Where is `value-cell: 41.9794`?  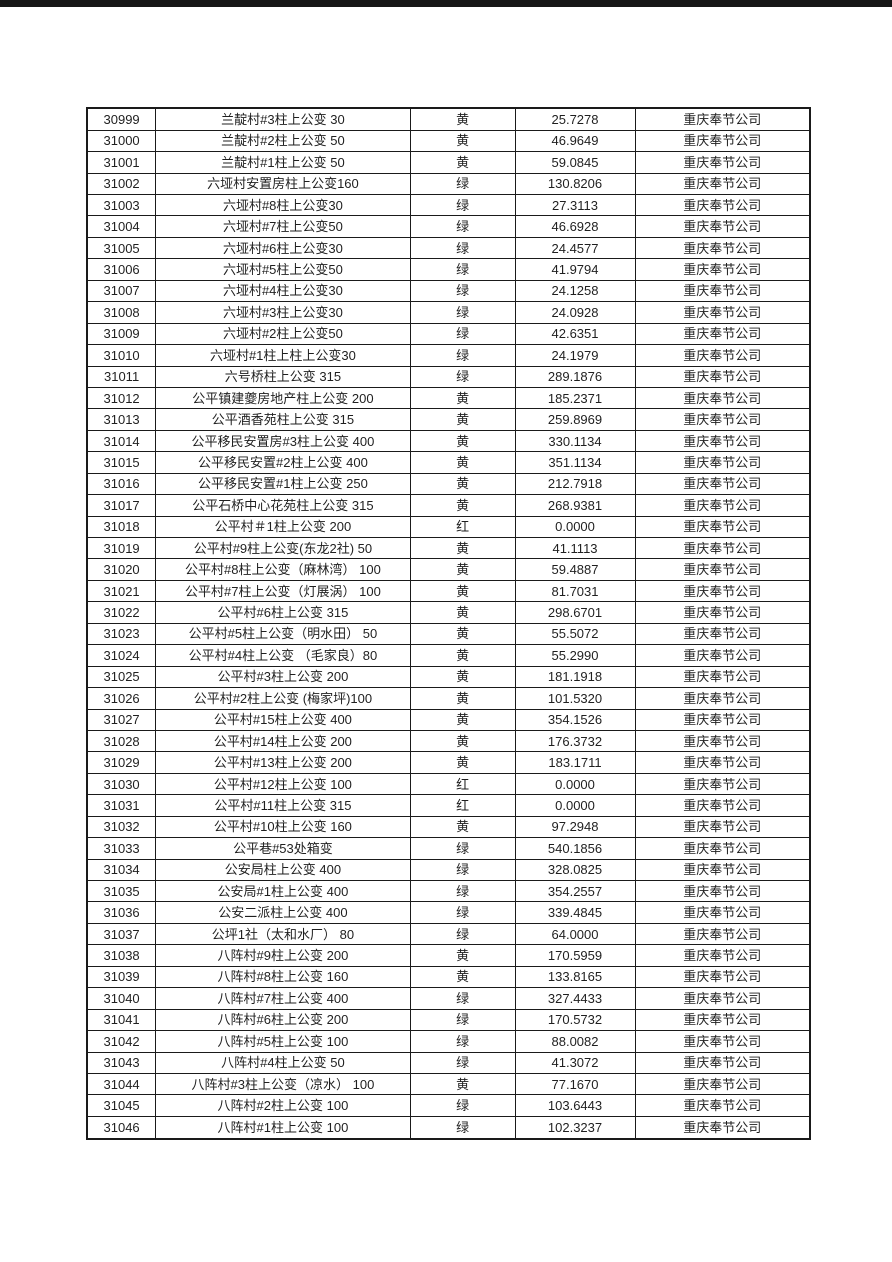 value-cell: 41.9794 is located at coordinates (575, 269).